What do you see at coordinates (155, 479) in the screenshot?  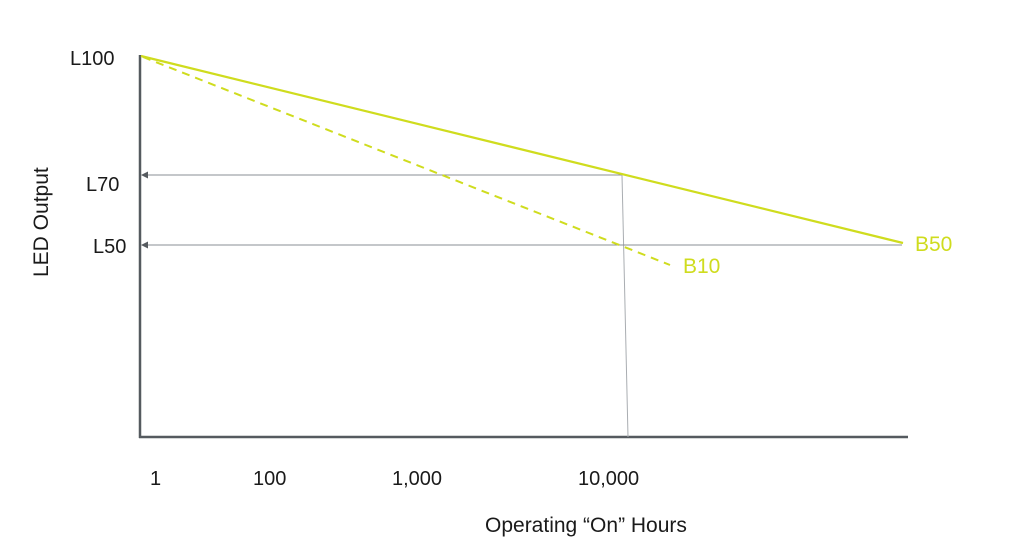 I see `x-tick-label-1: 1` at bounding box center [155, 479].